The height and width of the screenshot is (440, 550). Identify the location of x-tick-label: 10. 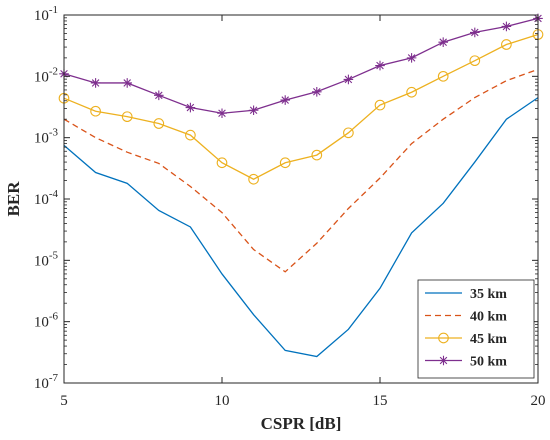
(222, 401).